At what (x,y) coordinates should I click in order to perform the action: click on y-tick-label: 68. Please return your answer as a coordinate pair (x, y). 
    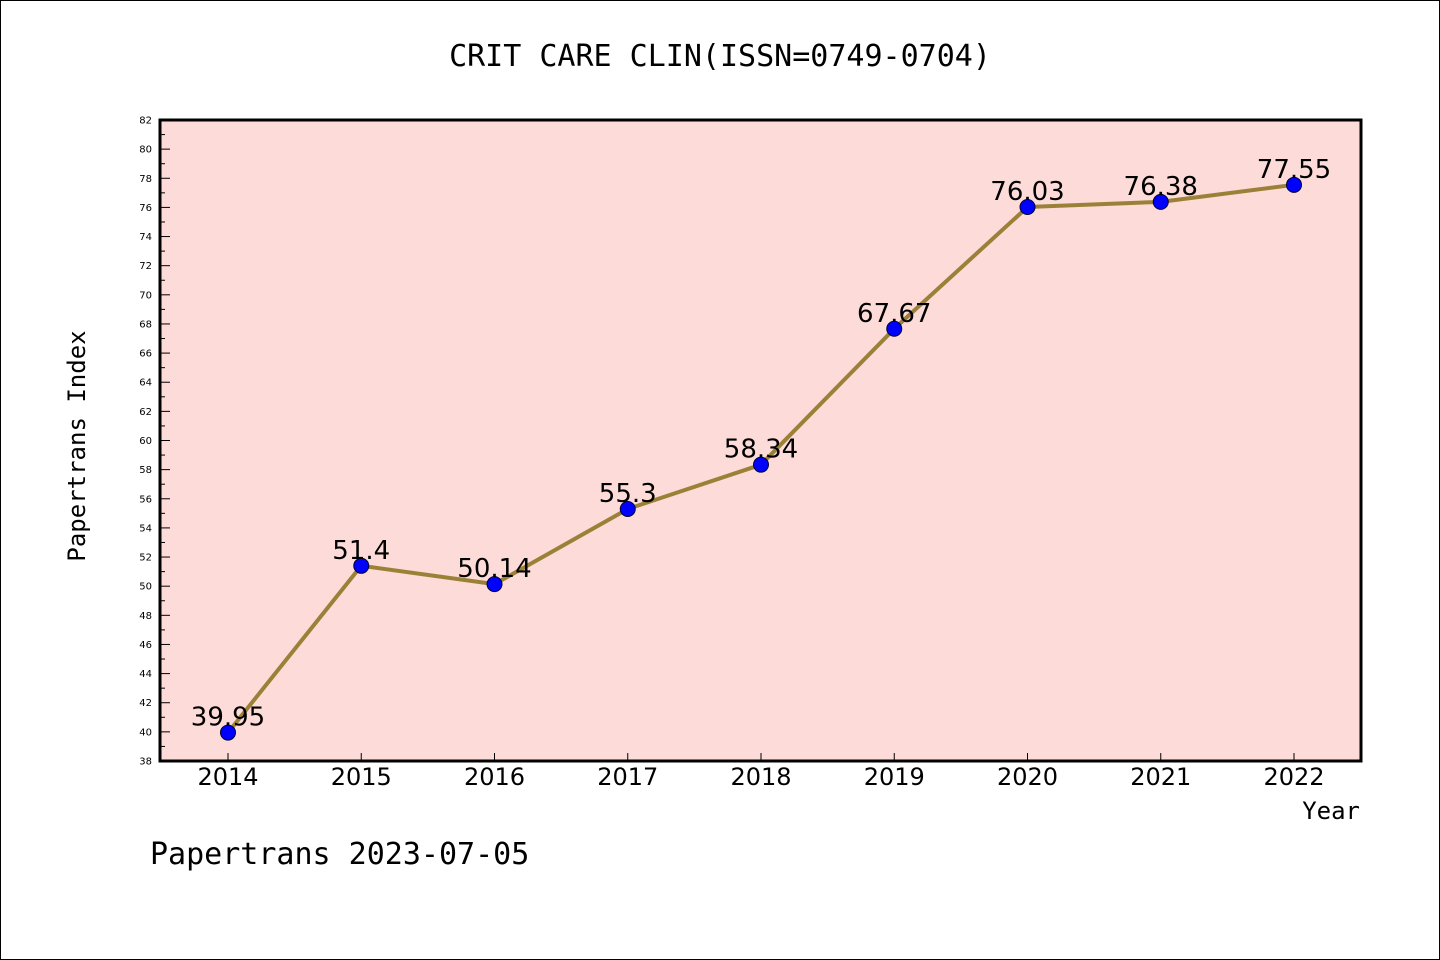
    Looking at the image, I should click on (145, 324).